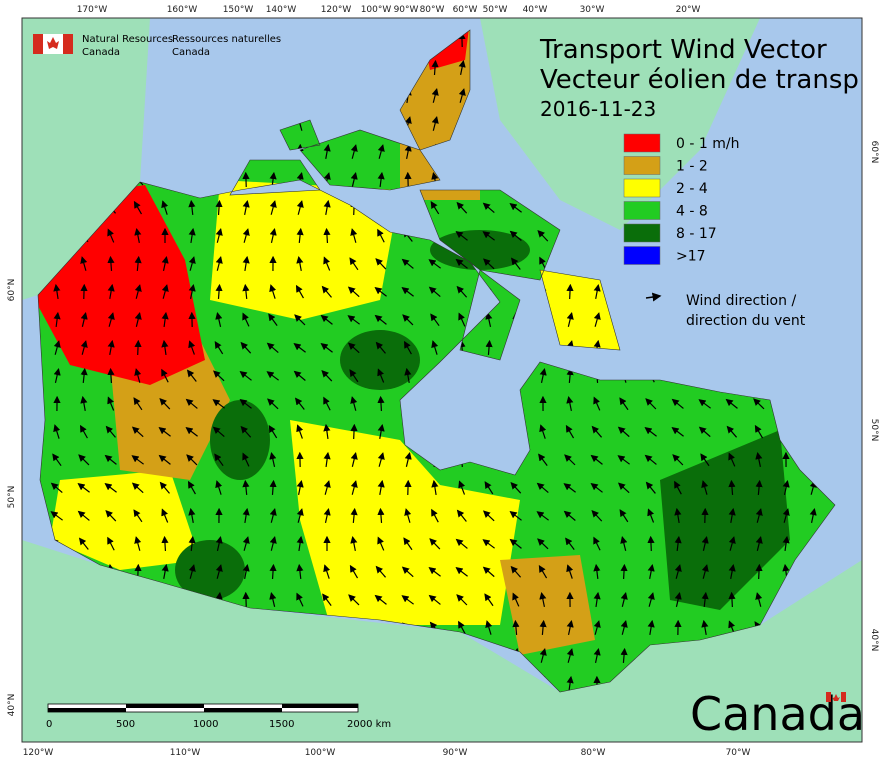 The image size is (880, 764). What do you see at coordinates (592, 10) in the screenshot?
I see `longitude-label: 30°W` at bounding box center [592, 10].